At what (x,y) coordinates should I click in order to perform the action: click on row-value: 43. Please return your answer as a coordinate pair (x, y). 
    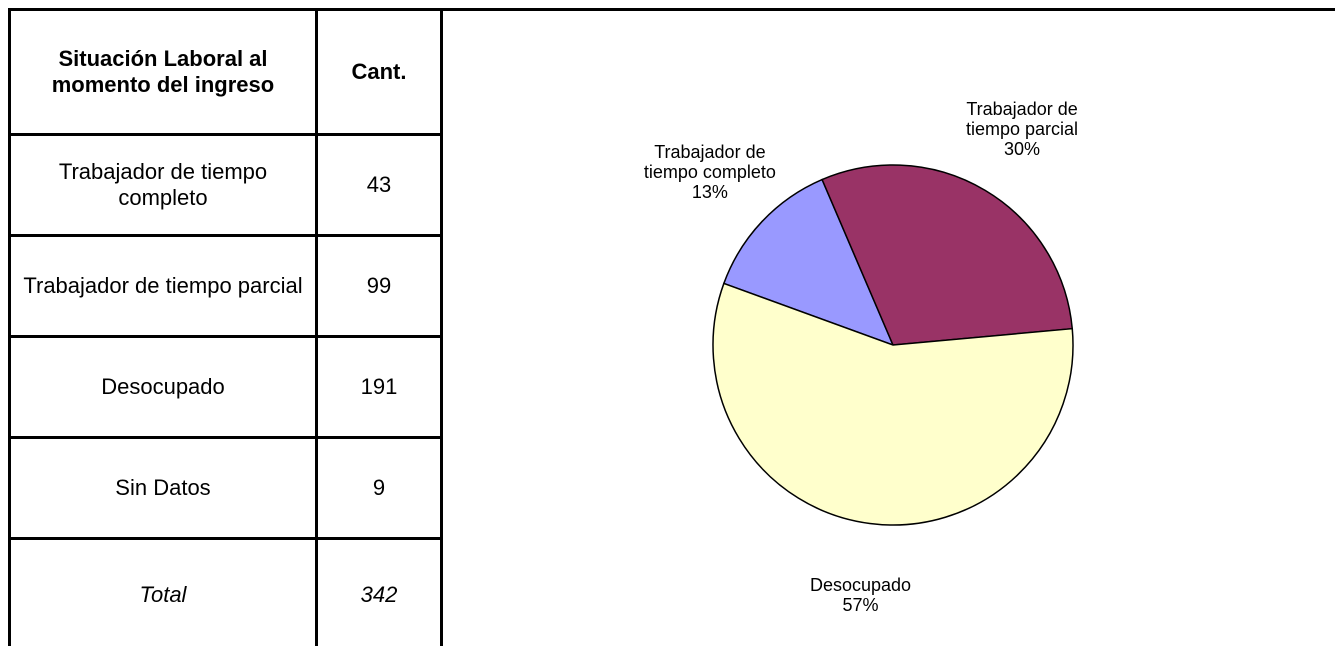
    Looking at the image, I should click on (379, 185).